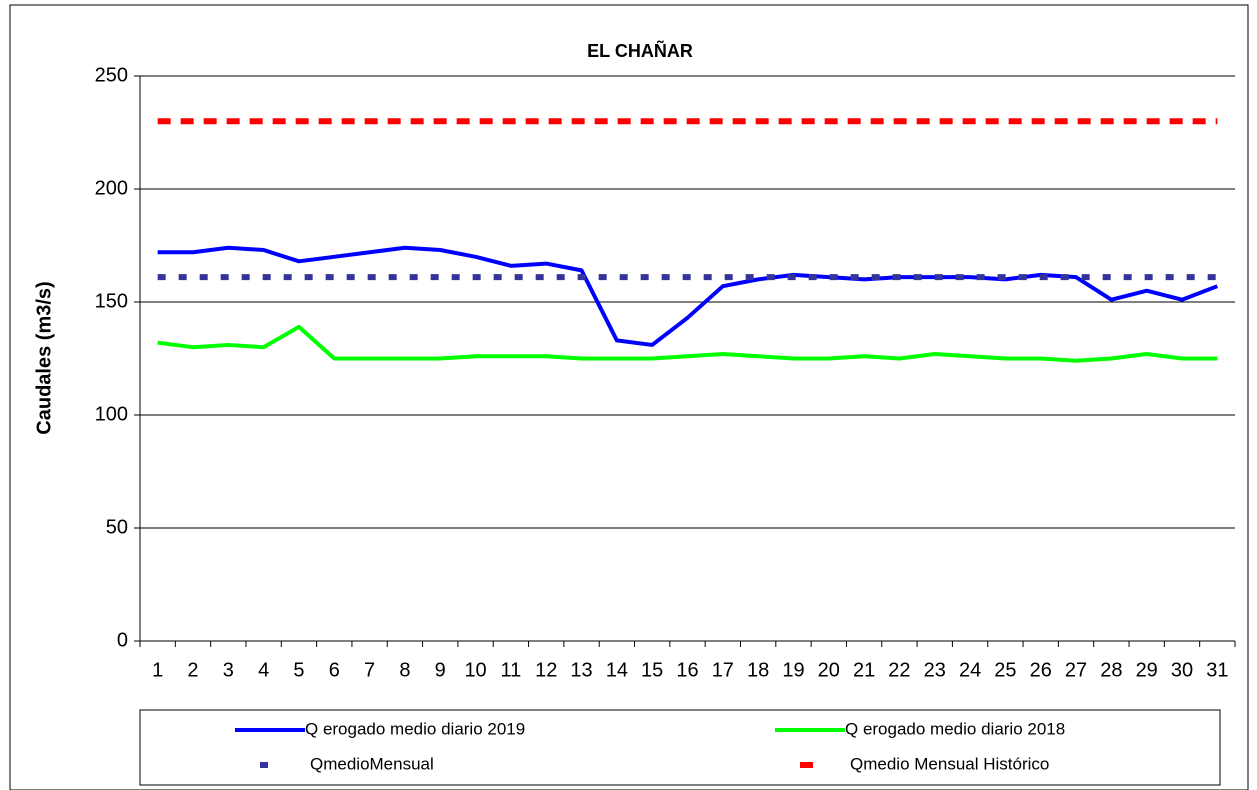 The height and width of the screenshot is (790, 1257). Describe the element at coordinates (546, 670) in the screenshot. I see `x-tick-label: 12` at that location.